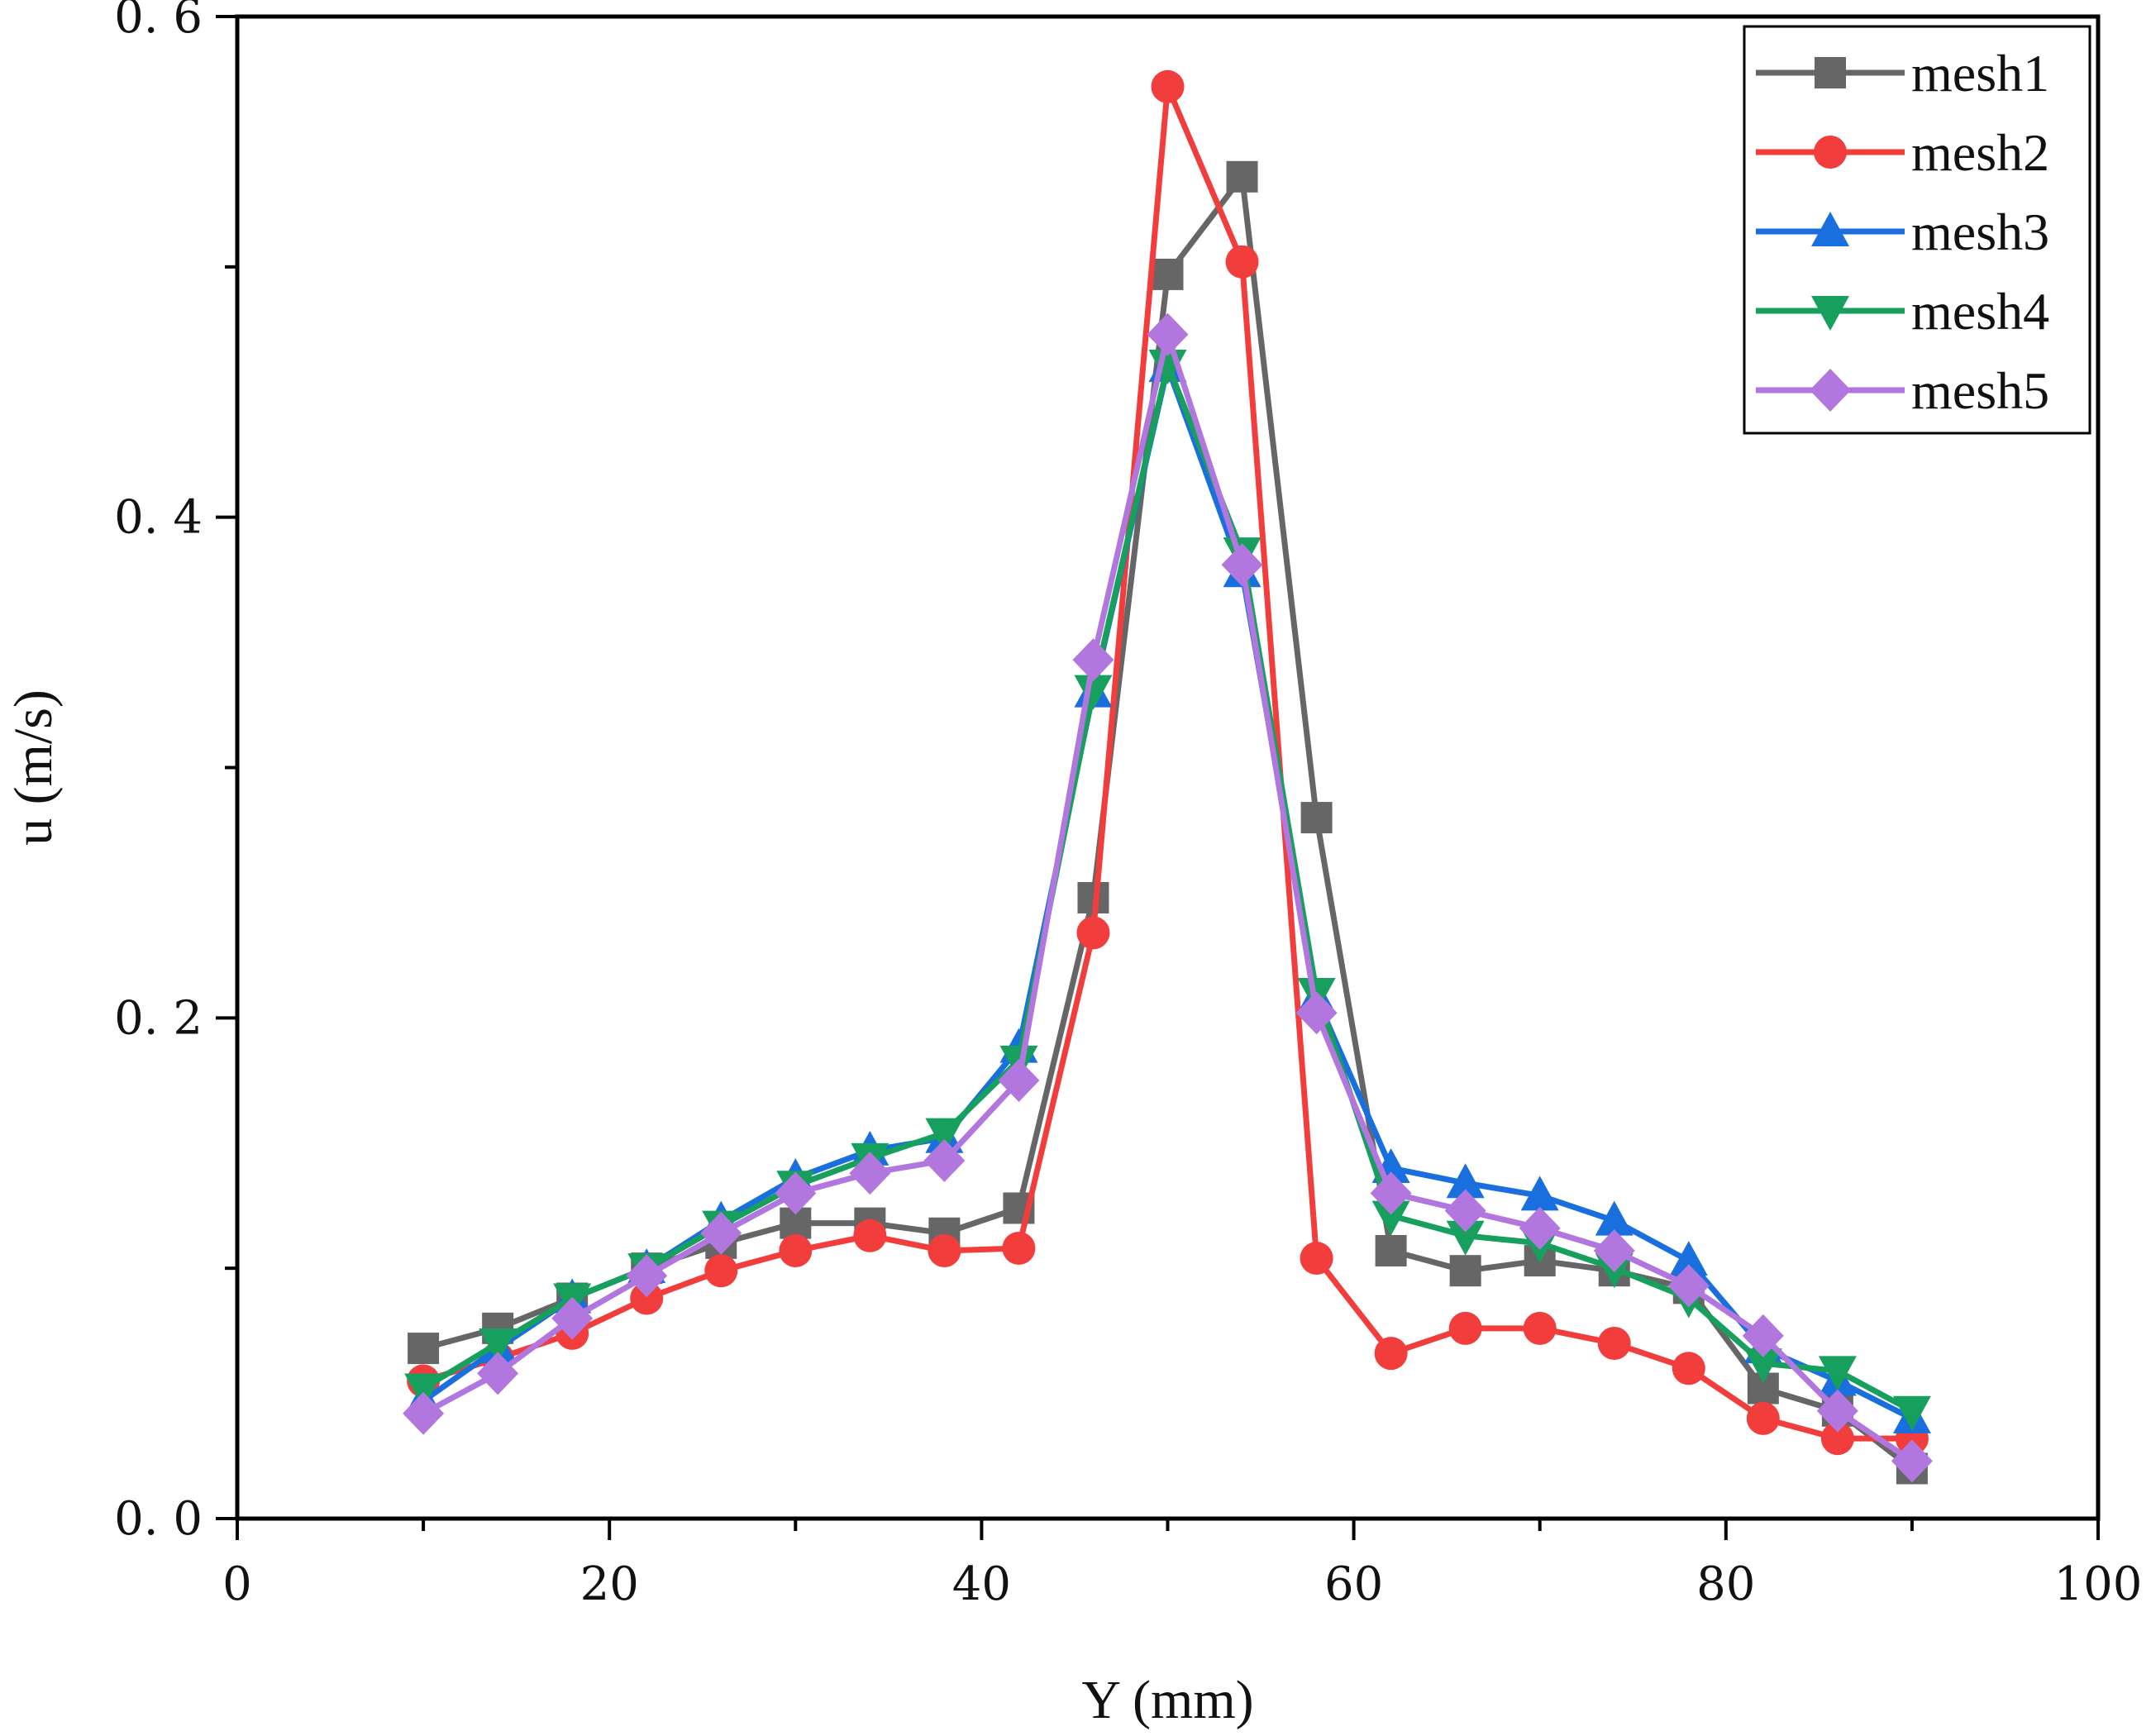 The image size is (2151, 1736). Describe the element at coordinates (1726, 1584) in the screenshot. I see `x-tick-label: 80` at that location.